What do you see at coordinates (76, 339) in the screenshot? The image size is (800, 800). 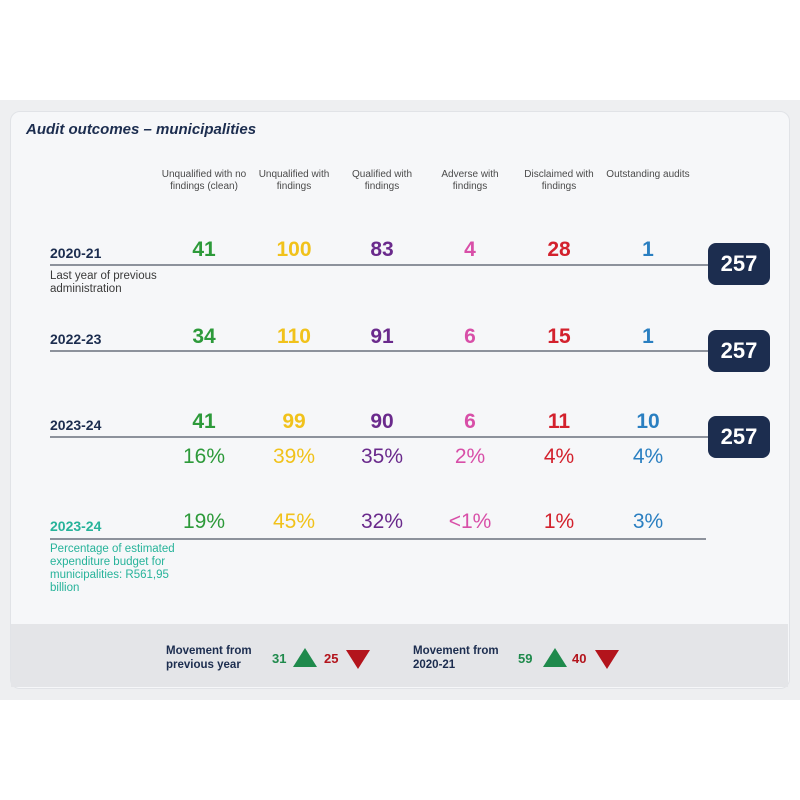 I see `row-year-2022-23: 2022-23` at bounding box center [76, 339].